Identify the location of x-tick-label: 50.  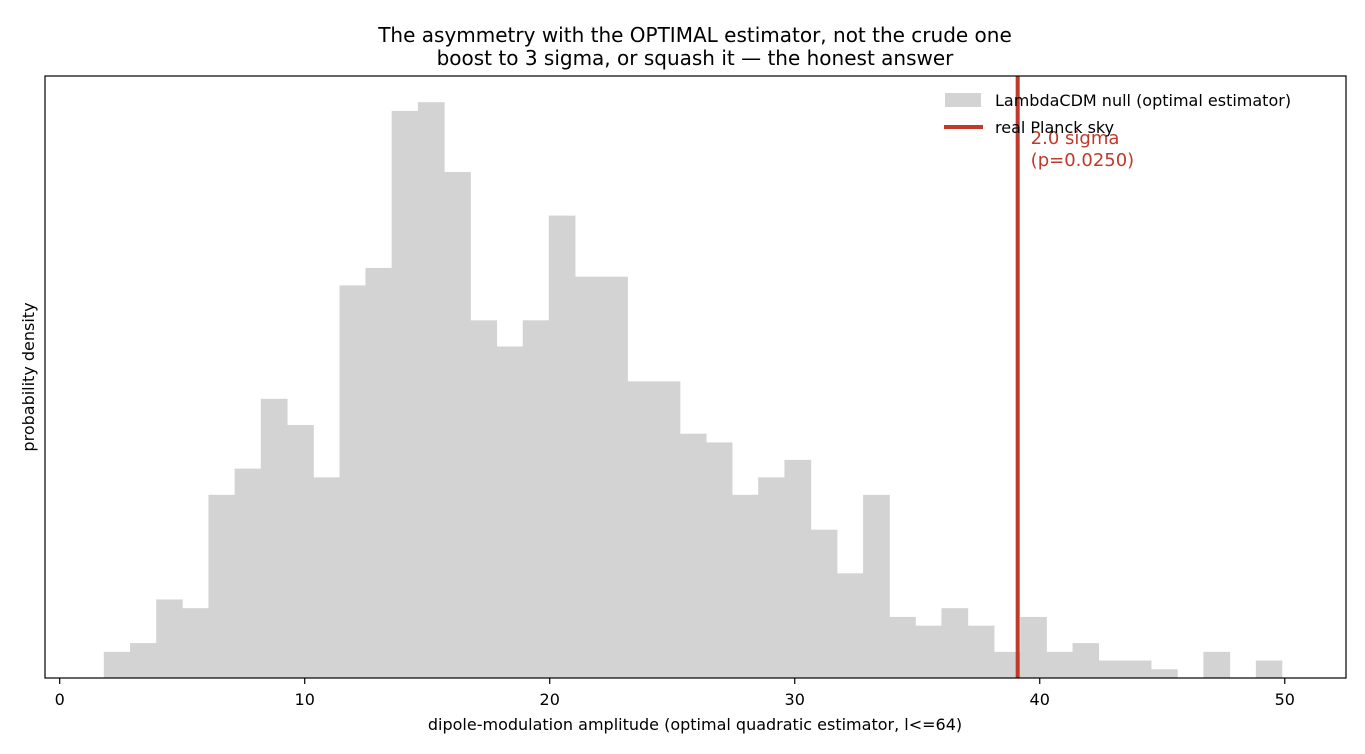
(1285, 699).